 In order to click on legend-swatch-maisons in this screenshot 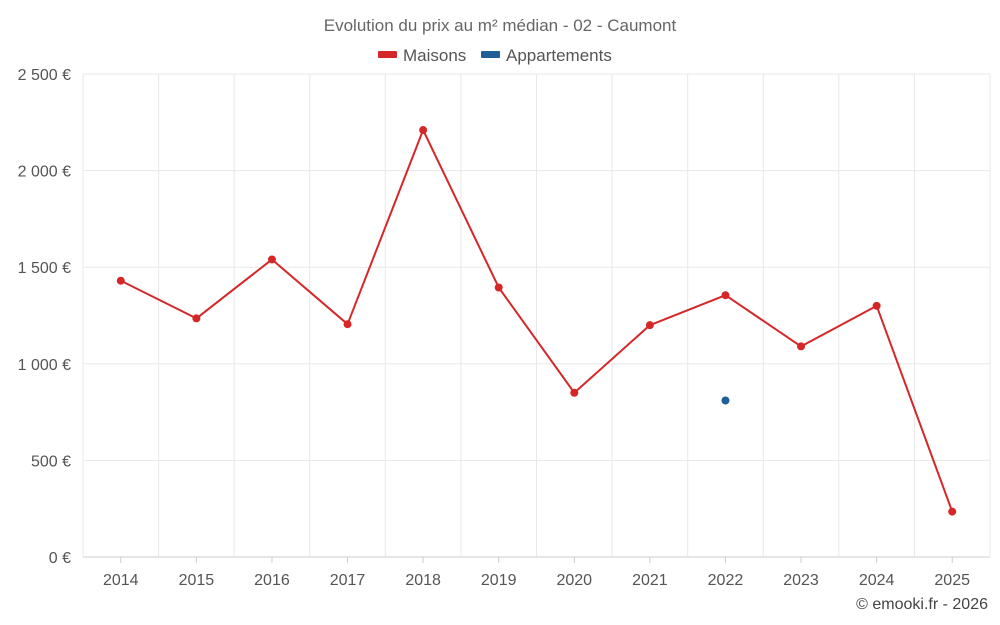, I will do `click(387, 54)`.